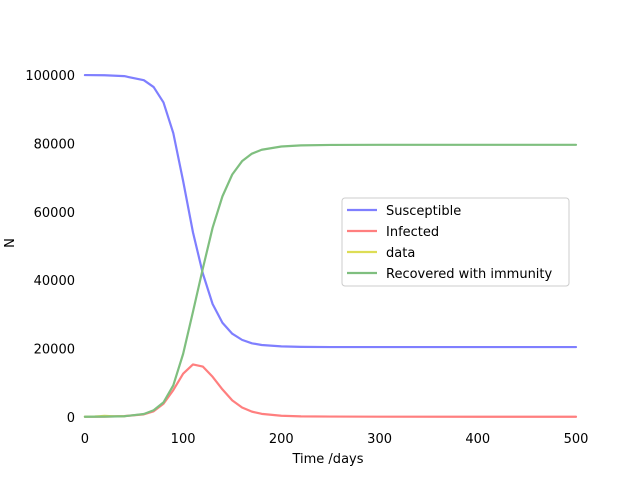 The image size is (640, 480). What do you see at coordinates (50, 76) in the screenshot?
I see `y-tick-label: 100000` at bounding box center [50, 76].